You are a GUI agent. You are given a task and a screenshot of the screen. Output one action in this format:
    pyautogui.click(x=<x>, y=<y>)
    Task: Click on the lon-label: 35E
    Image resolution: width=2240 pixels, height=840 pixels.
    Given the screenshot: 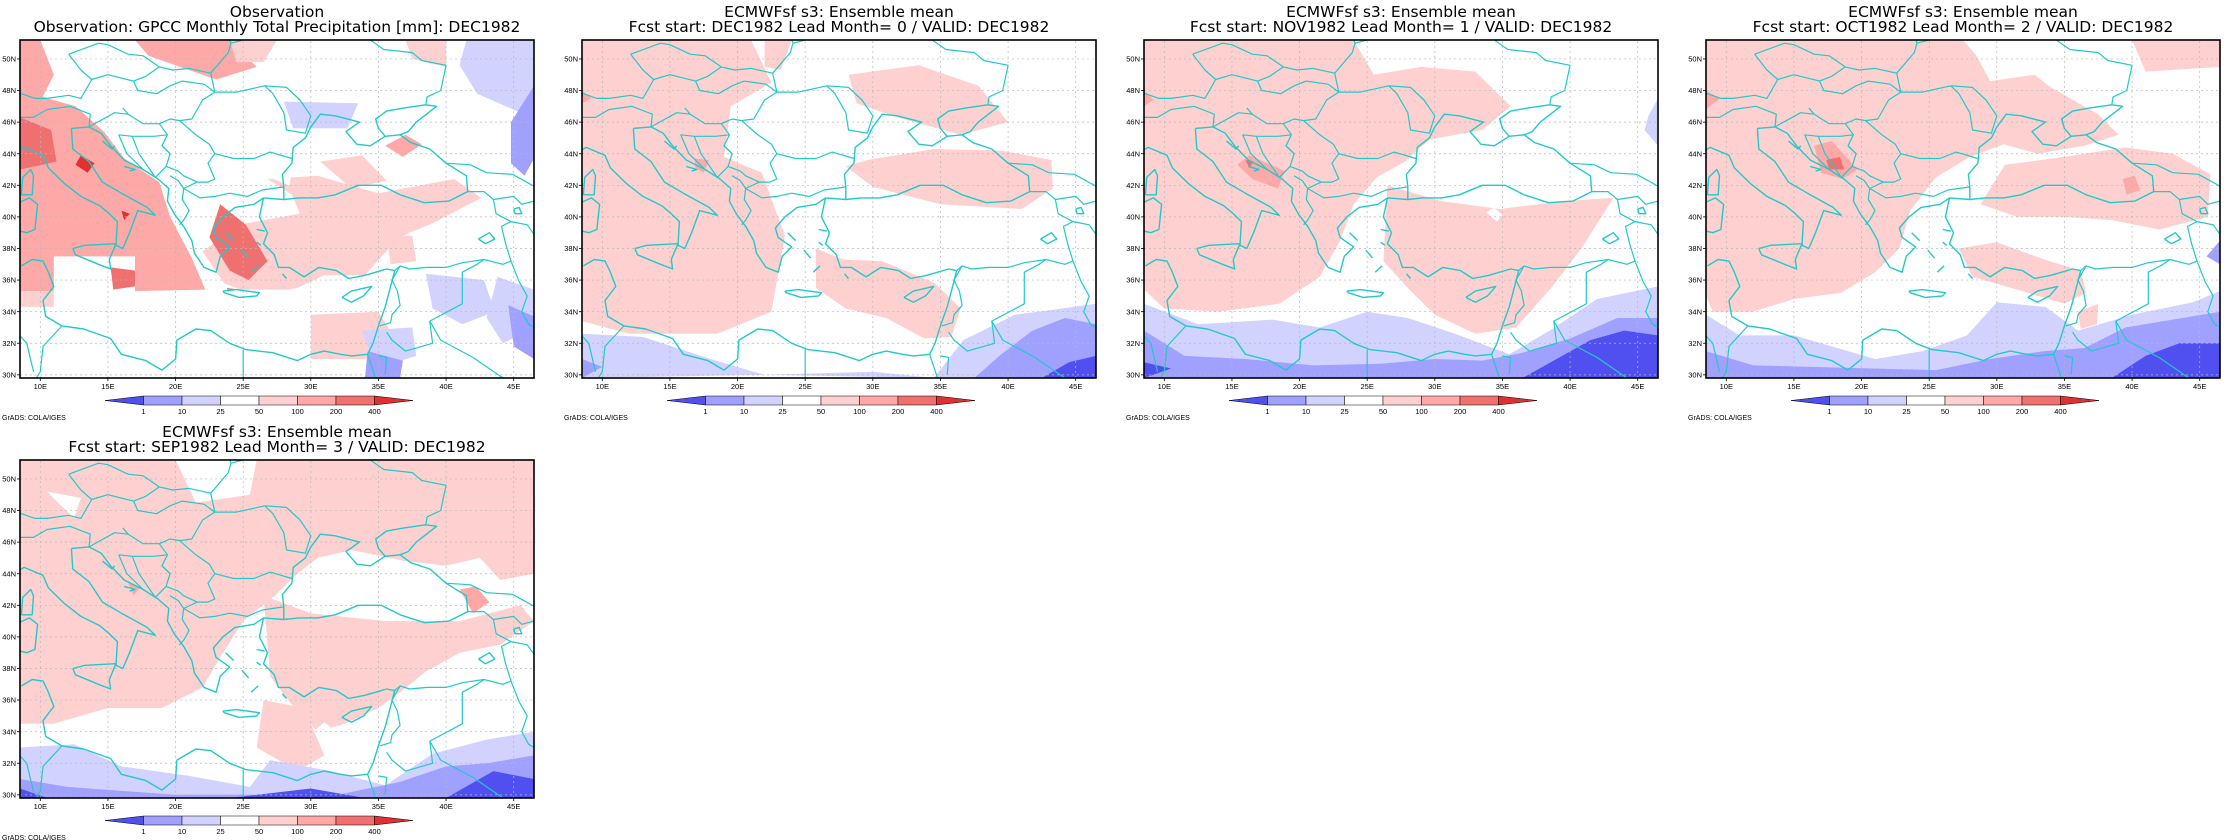 What is the action you would take?
    pyautogui.click(x=2064, y=386)
    